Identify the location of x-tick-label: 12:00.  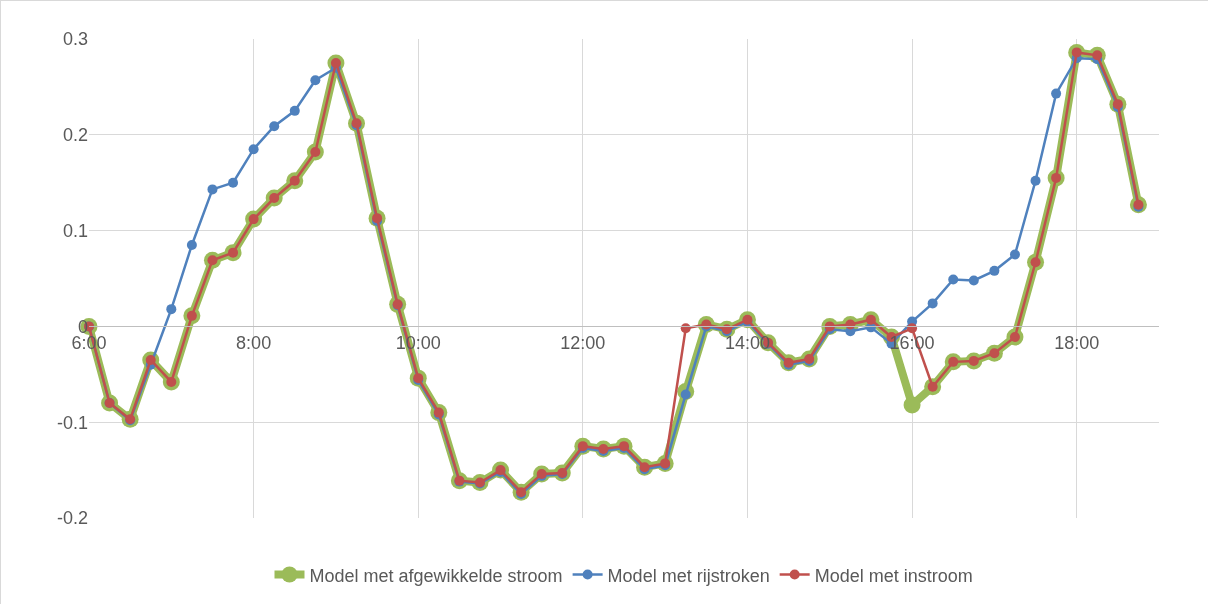
(583, 343).